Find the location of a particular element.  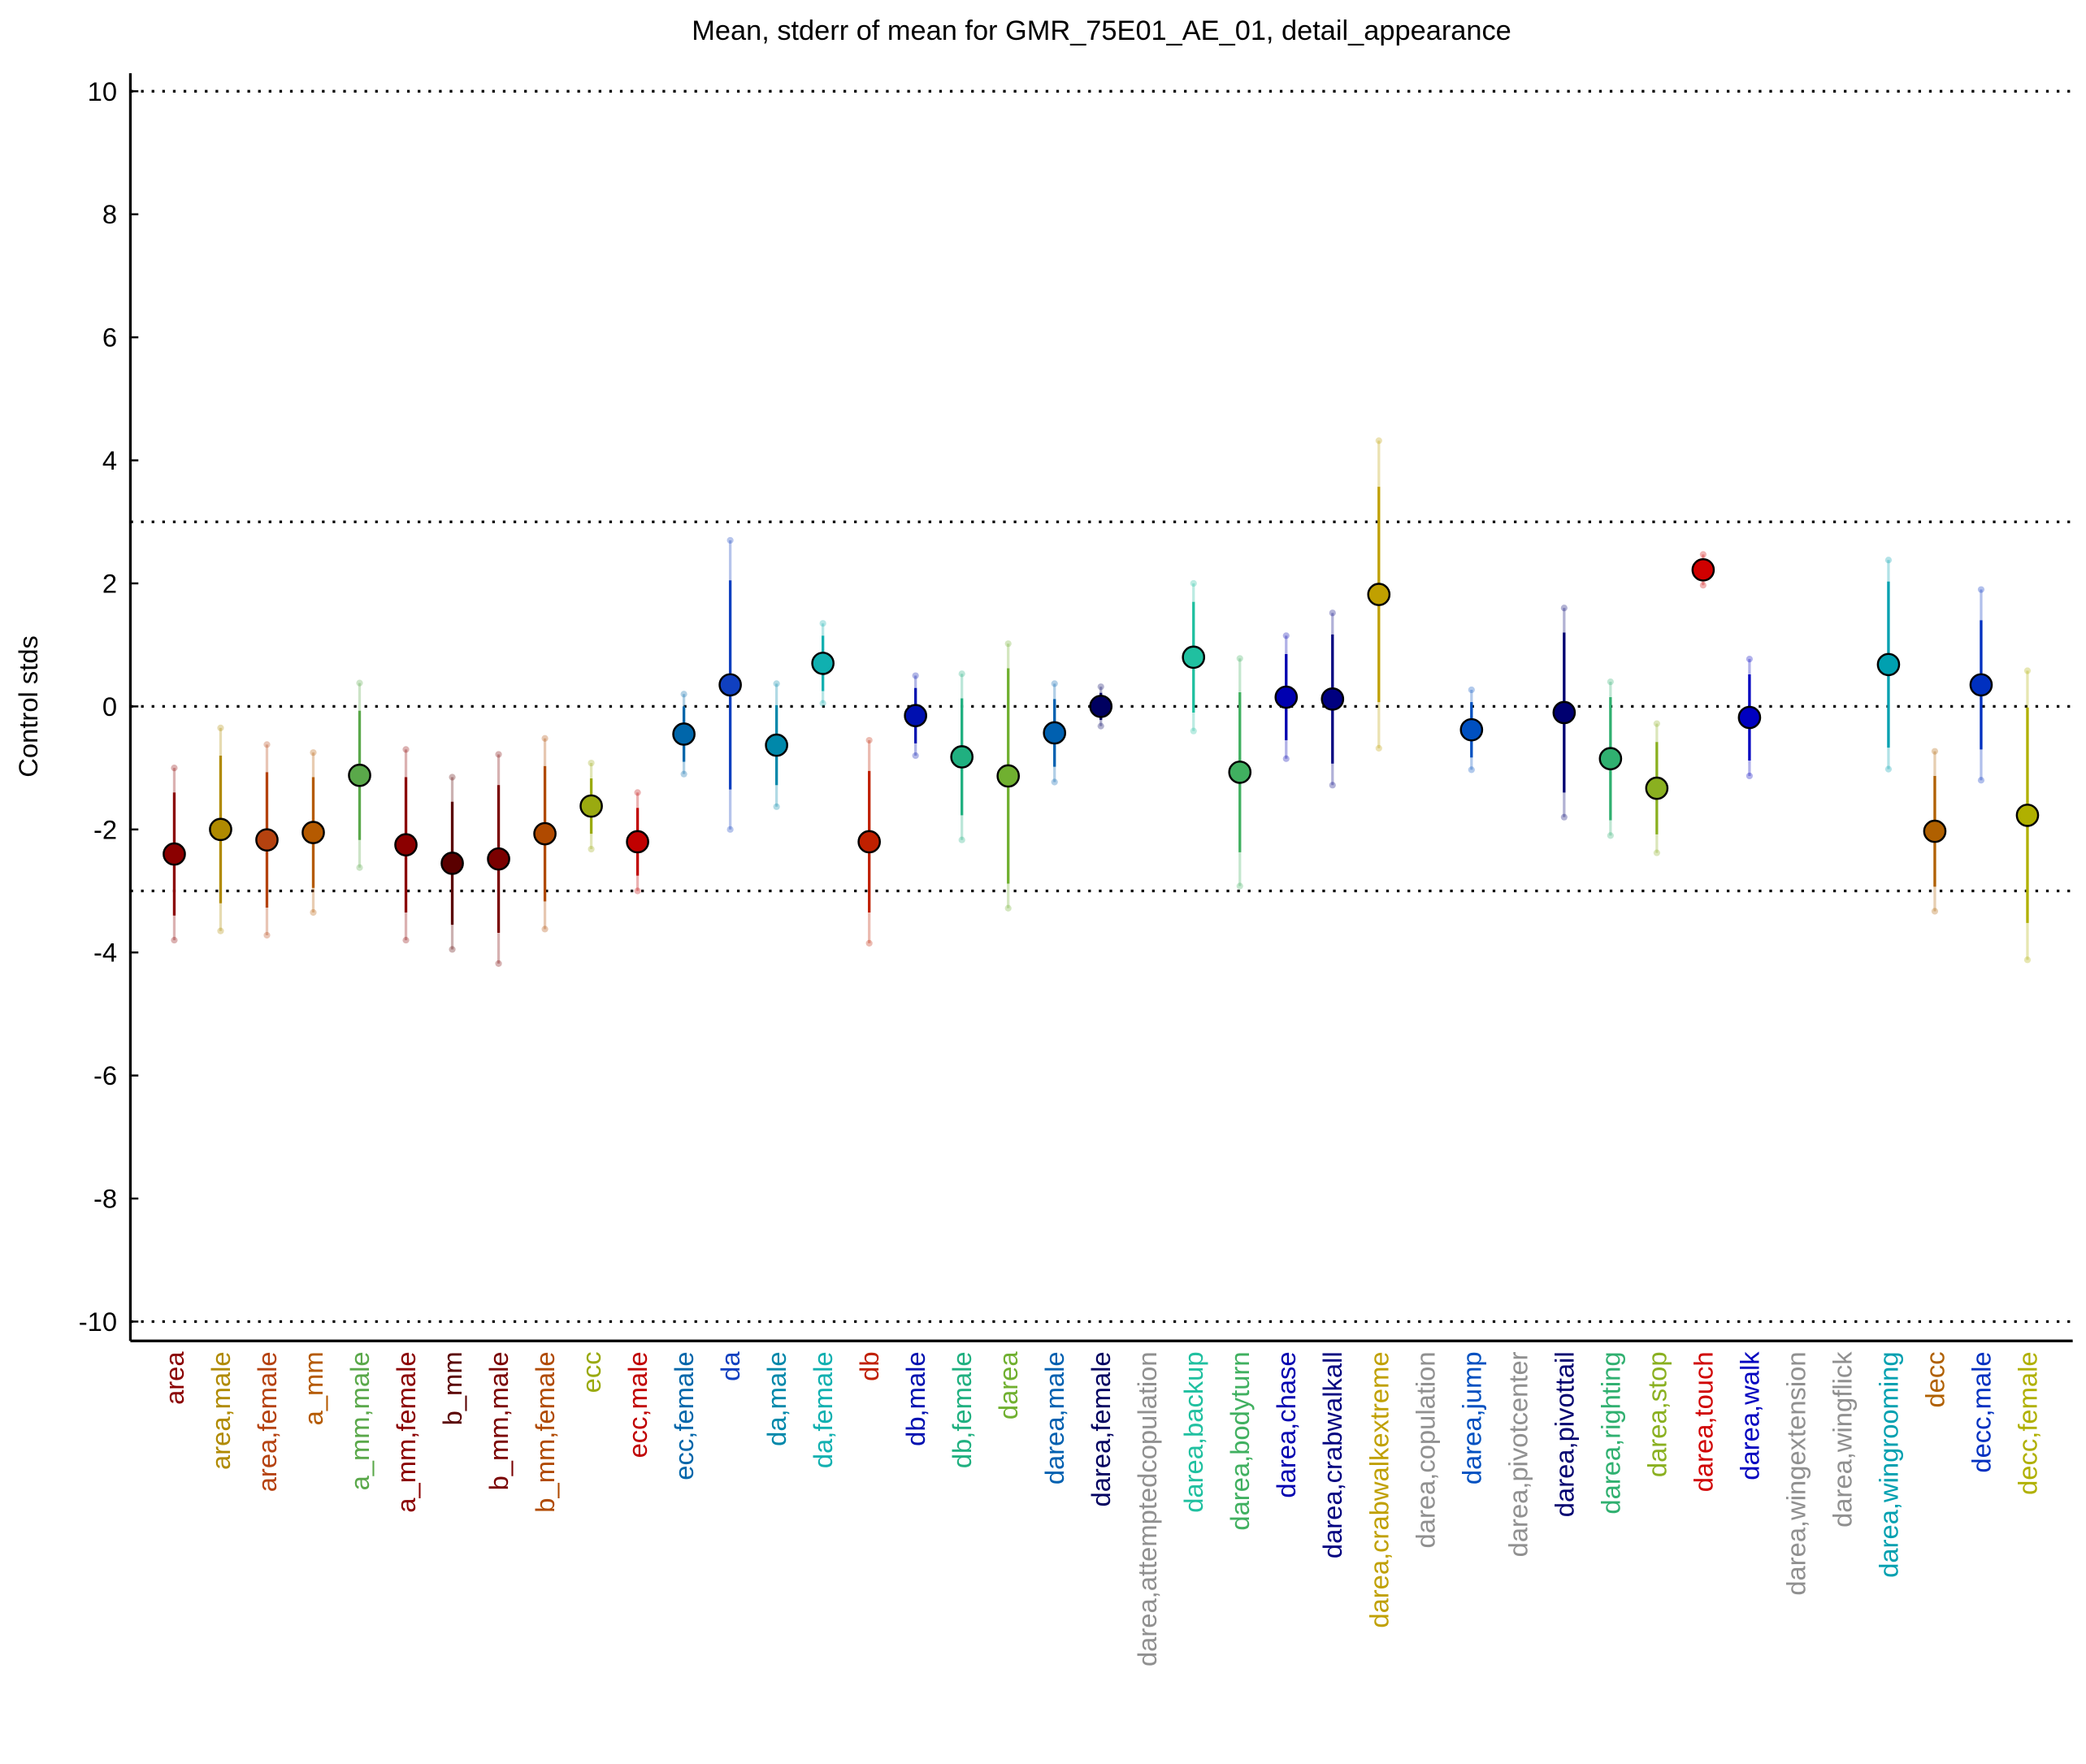

x-tick-label: darea,touch is located at coordinates (1703, 1421).